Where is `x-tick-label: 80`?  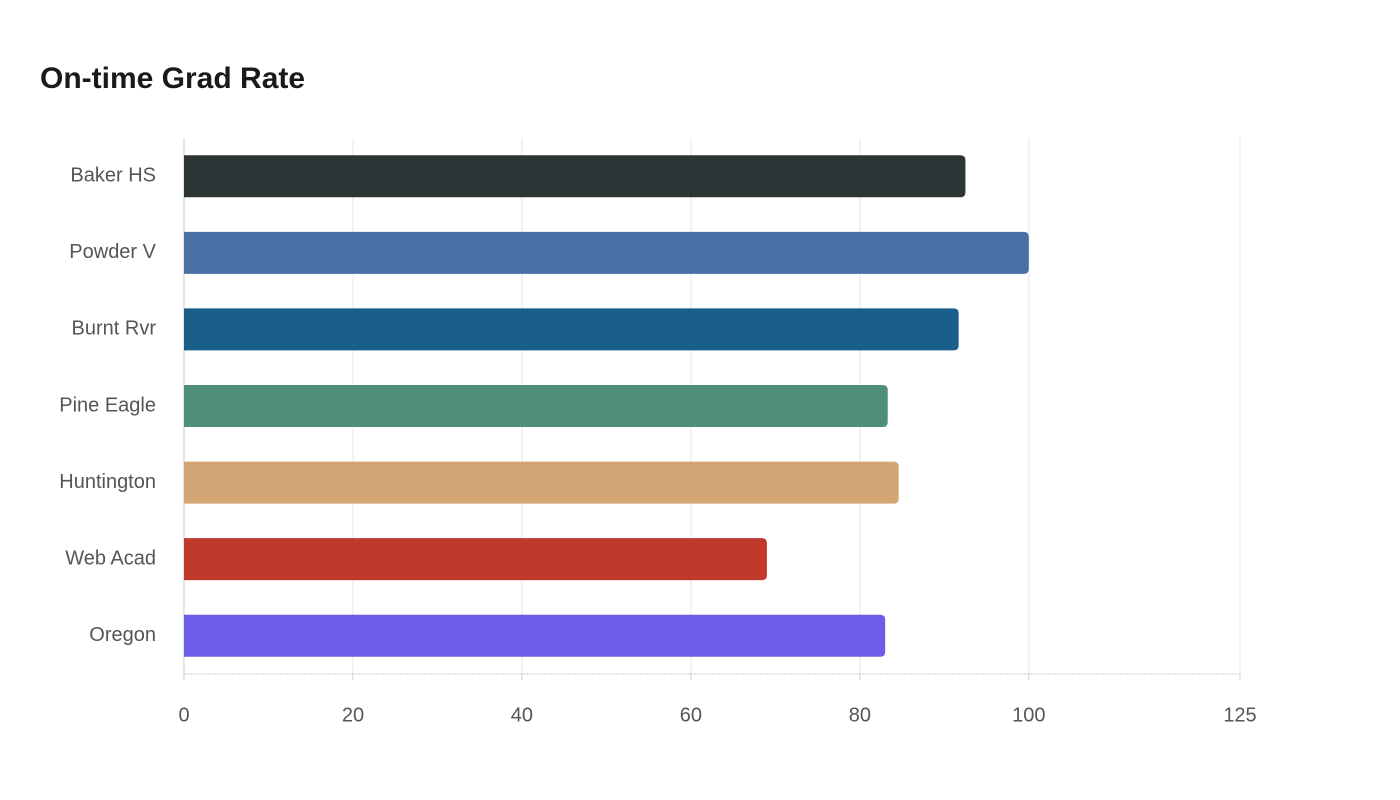 x-tick-label: 80 is located at coordinates (860, 715).